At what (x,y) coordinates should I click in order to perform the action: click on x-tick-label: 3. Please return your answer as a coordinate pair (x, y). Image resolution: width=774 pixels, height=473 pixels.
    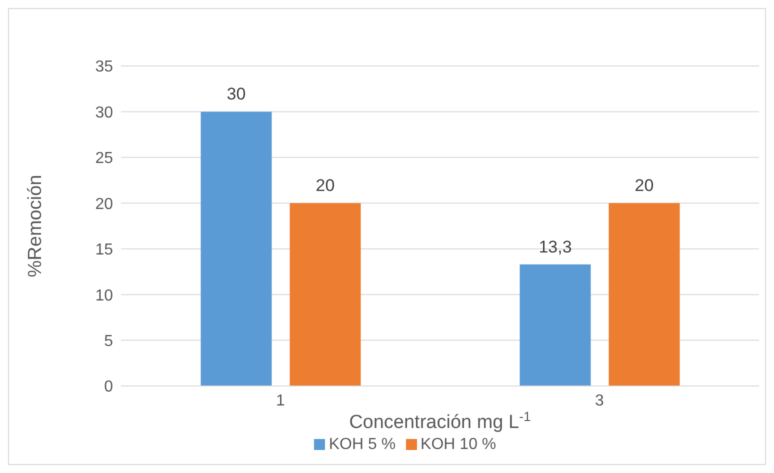
    Looking at the image, I should click on (599, 401).